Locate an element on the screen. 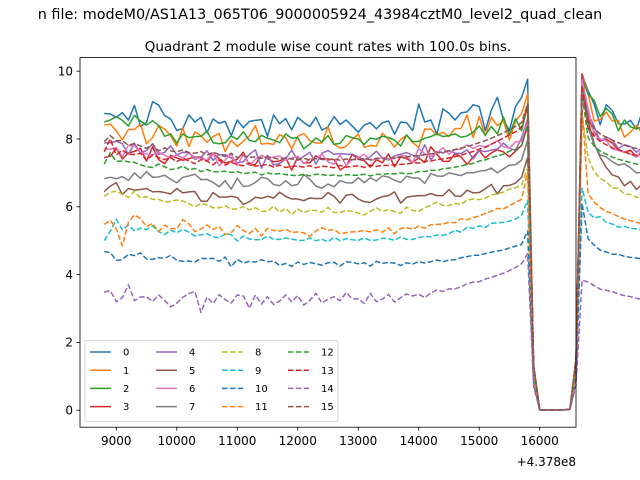 Image resolution: width=640 pixels, height=480 pixels. legend-label-14: 14 is located at coordinates (327, 389).